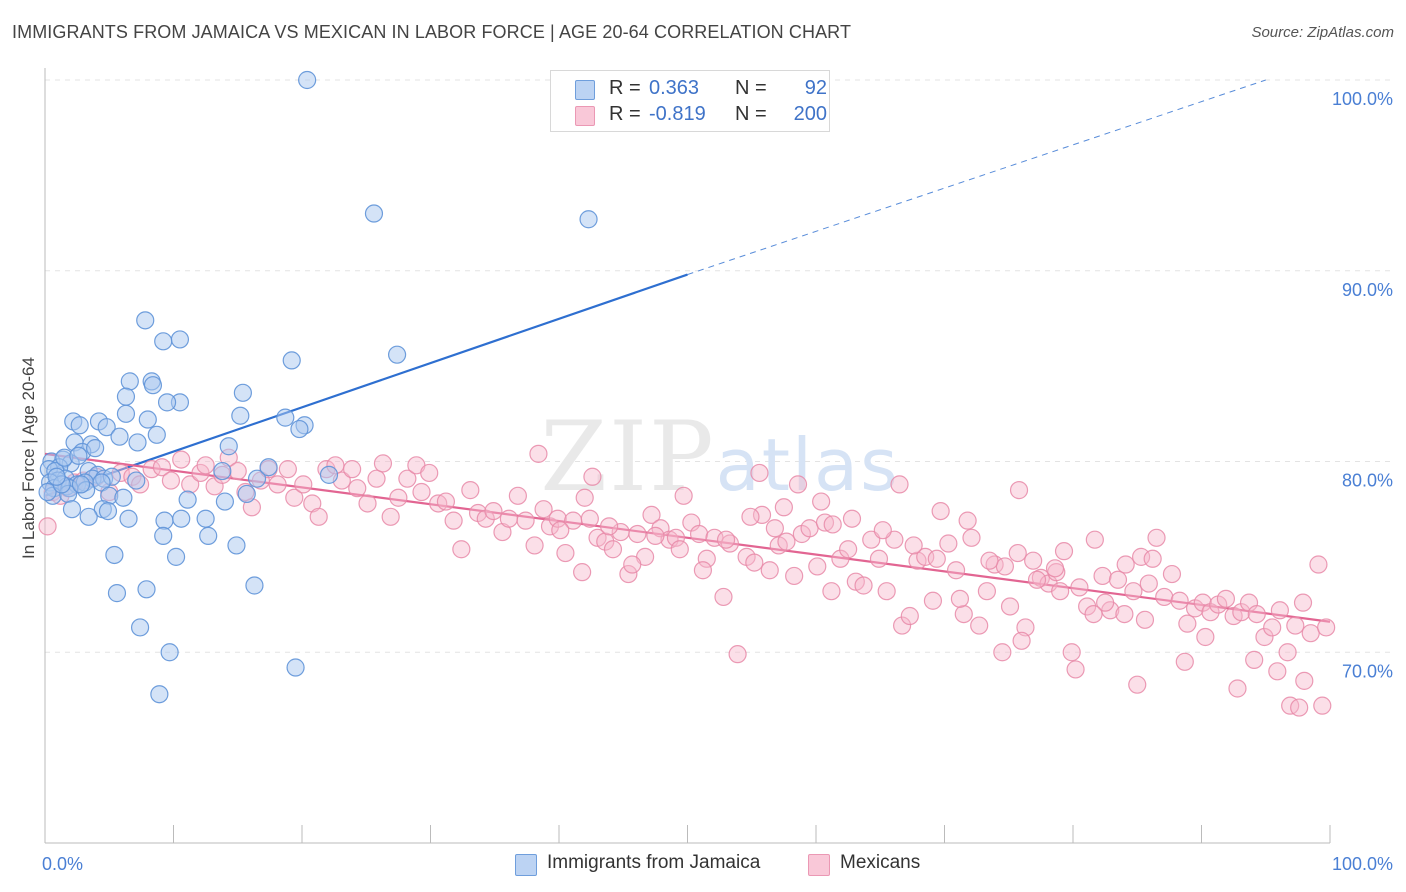 The height and width of the screenshot is (892, 1406). I want to click on r-value: 0.363, so click(674, 88).